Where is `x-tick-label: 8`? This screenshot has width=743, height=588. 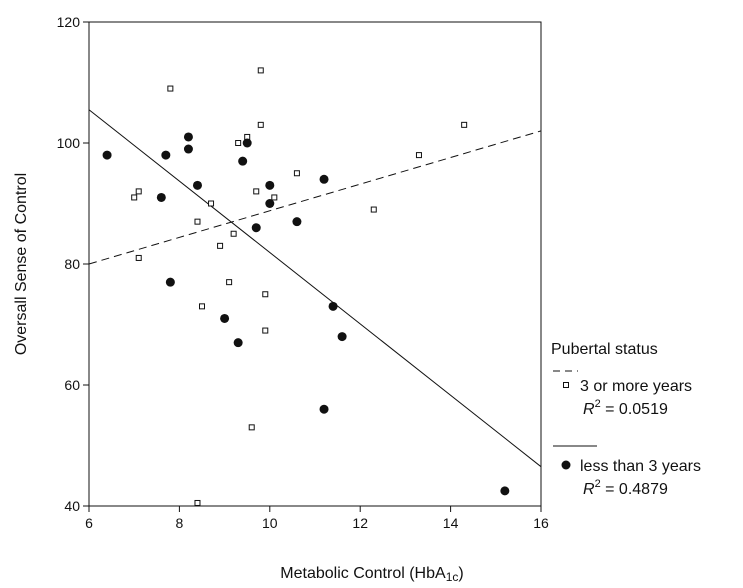 x-tick-label: 8 is located at coordinates (180, 523).